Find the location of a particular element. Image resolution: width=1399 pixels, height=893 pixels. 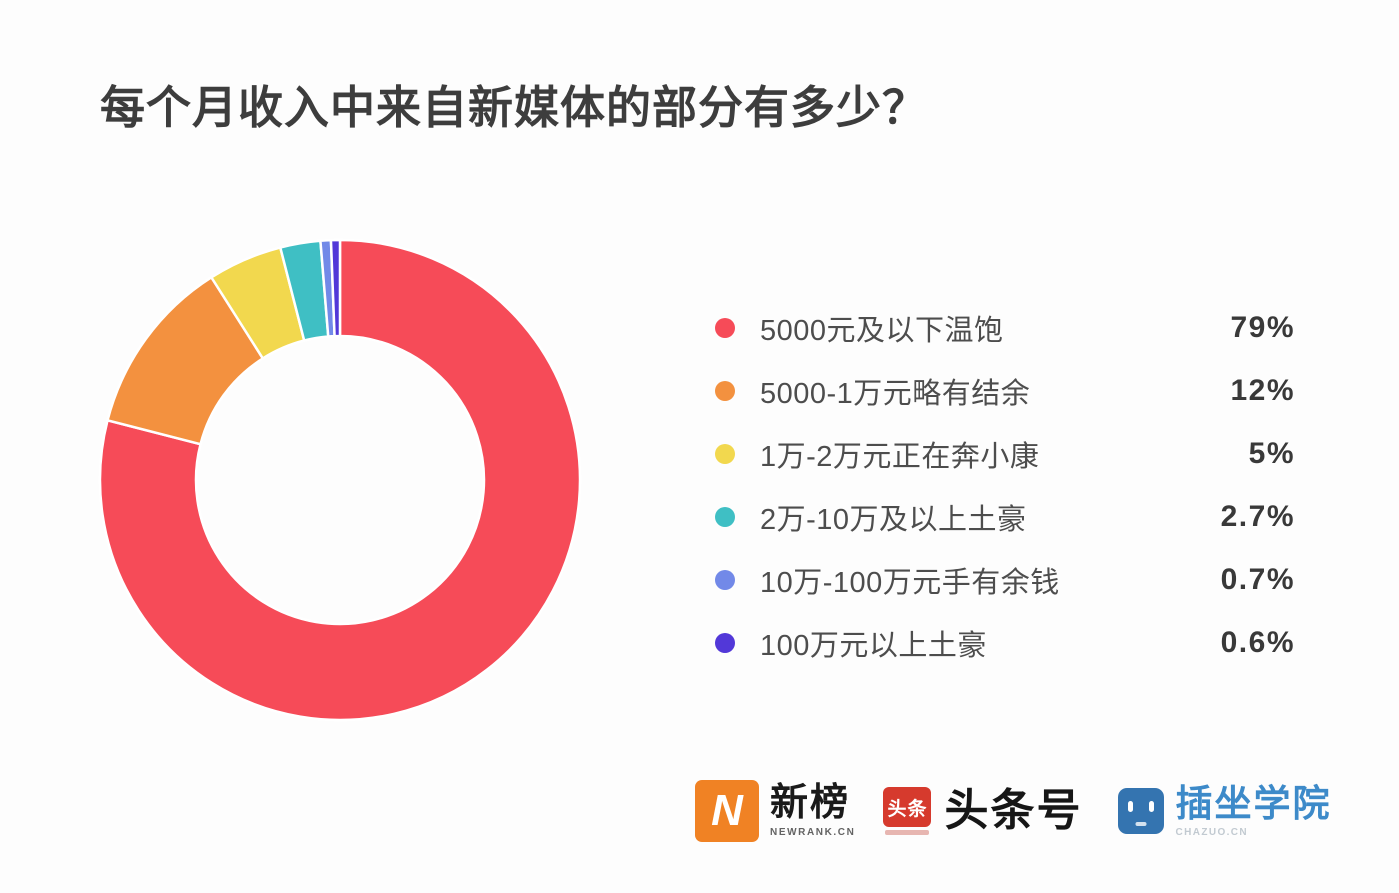

newrank-logo-icon: N is located at coordinates (727, 811).